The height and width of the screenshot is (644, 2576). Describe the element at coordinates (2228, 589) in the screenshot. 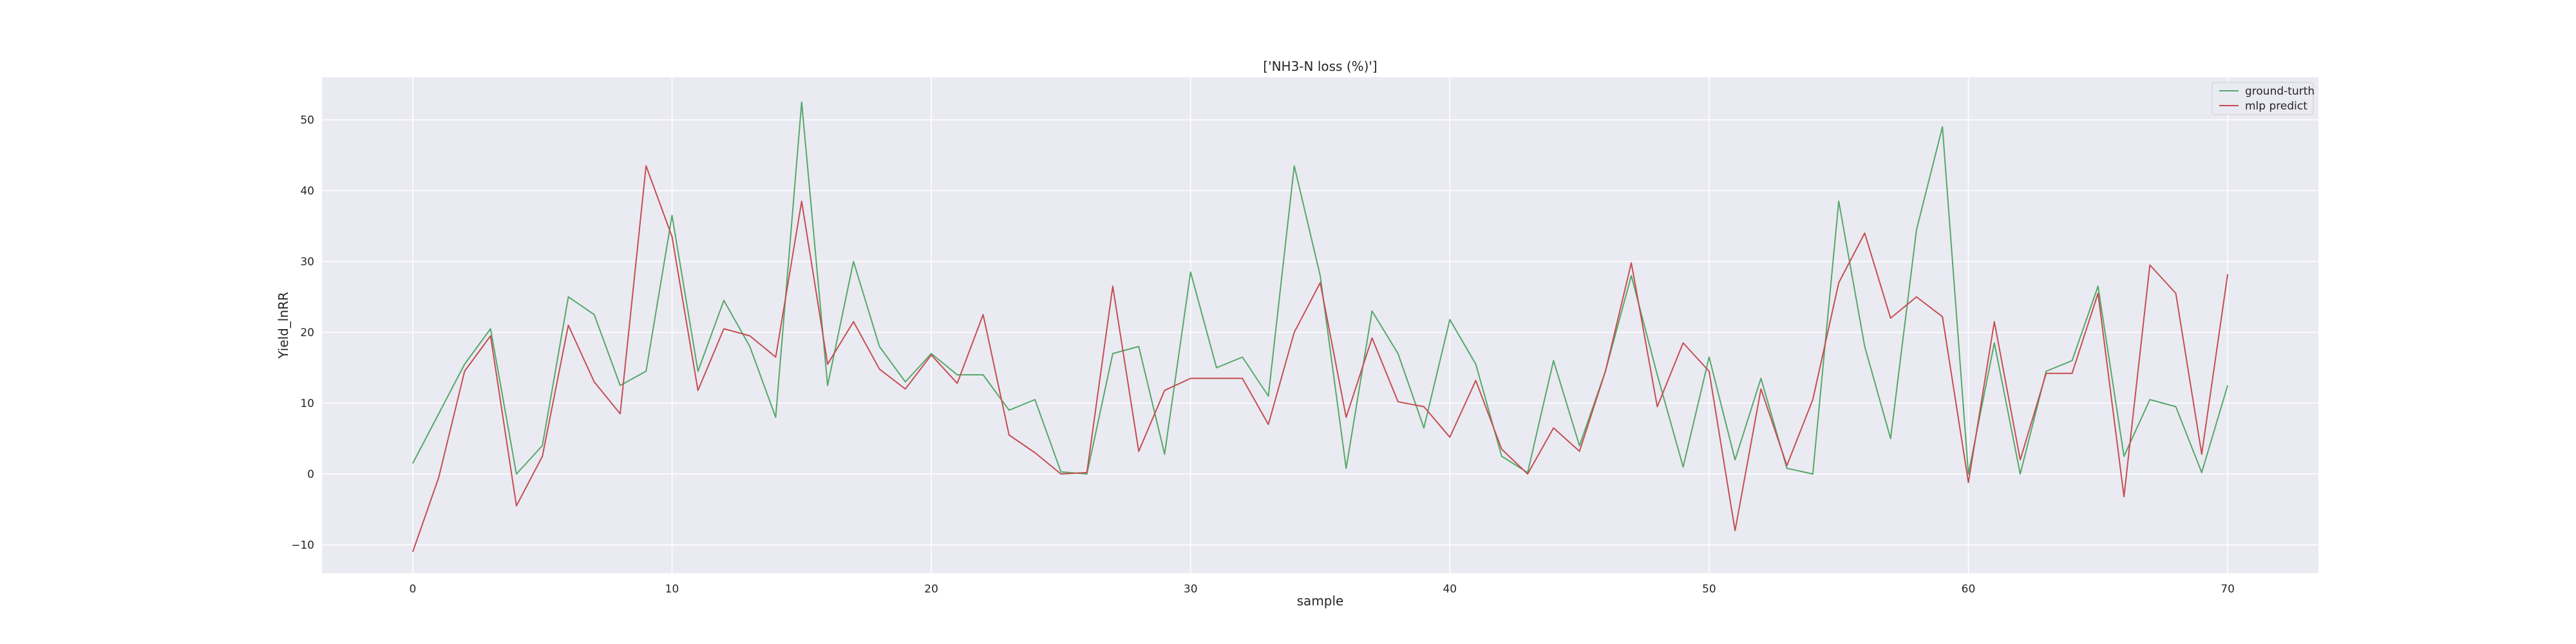

I see `x-tick-label: 70` at that location.